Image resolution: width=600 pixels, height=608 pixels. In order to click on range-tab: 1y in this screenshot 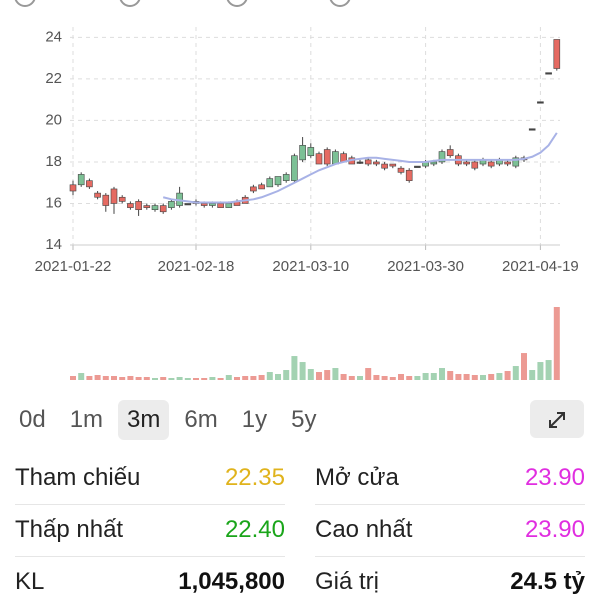, I will do `click(254, 419)`.